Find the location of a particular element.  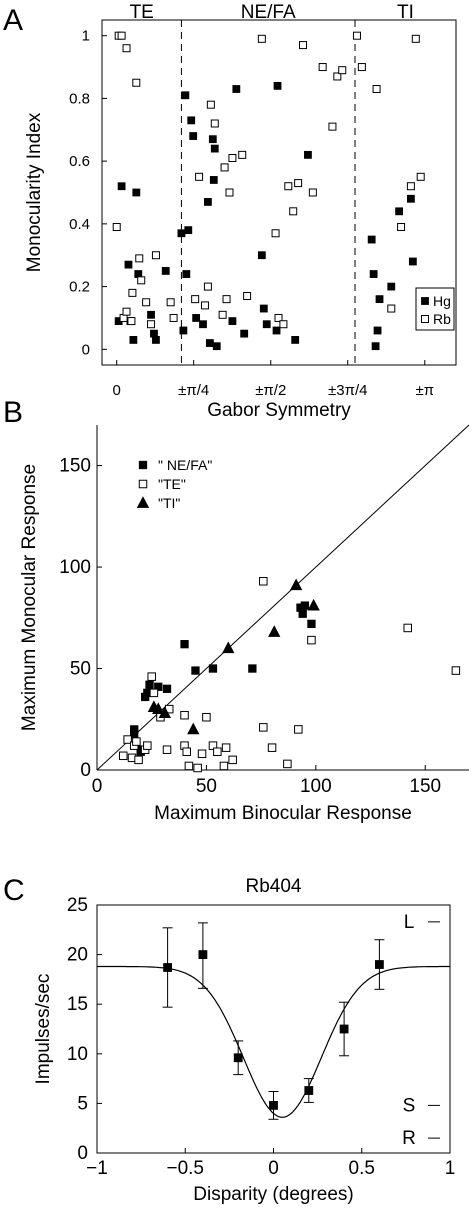

panel-c-y-tick-label: 0 is located at coordinates (82, 1153).